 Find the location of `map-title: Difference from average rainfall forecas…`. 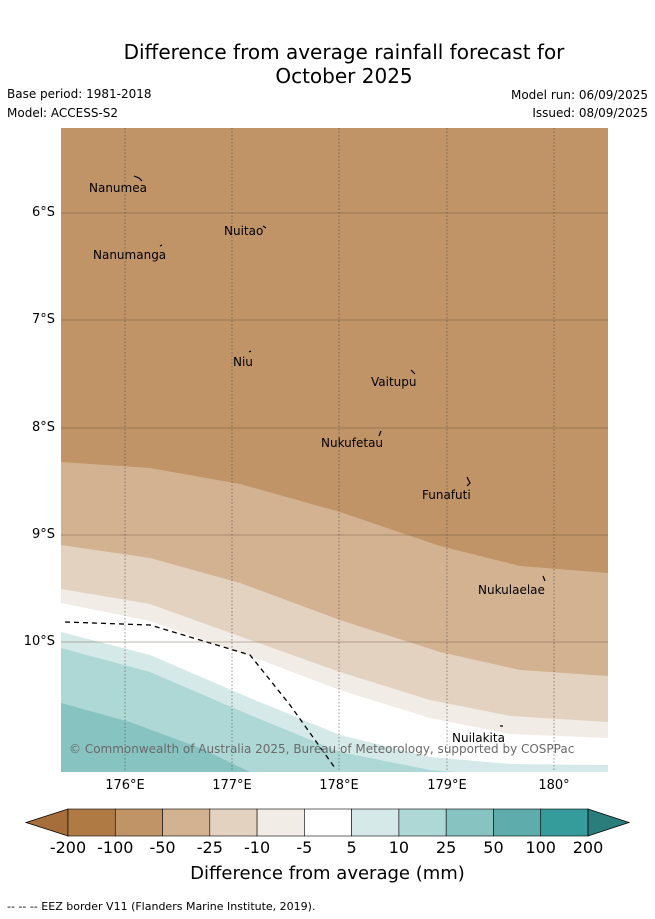

map-title: Difference from average rainfall forecas… is located at coordinates (327, 64).